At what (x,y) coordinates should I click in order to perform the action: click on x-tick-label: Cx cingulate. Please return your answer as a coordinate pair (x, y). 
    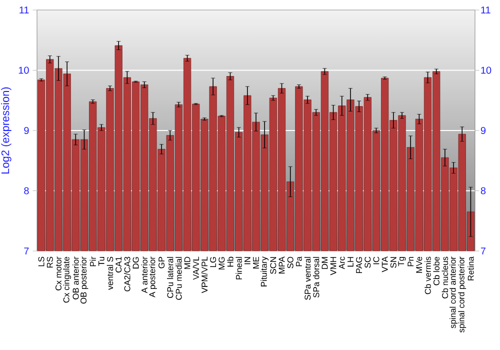
    Looking at the image, I should click on (67, 279).